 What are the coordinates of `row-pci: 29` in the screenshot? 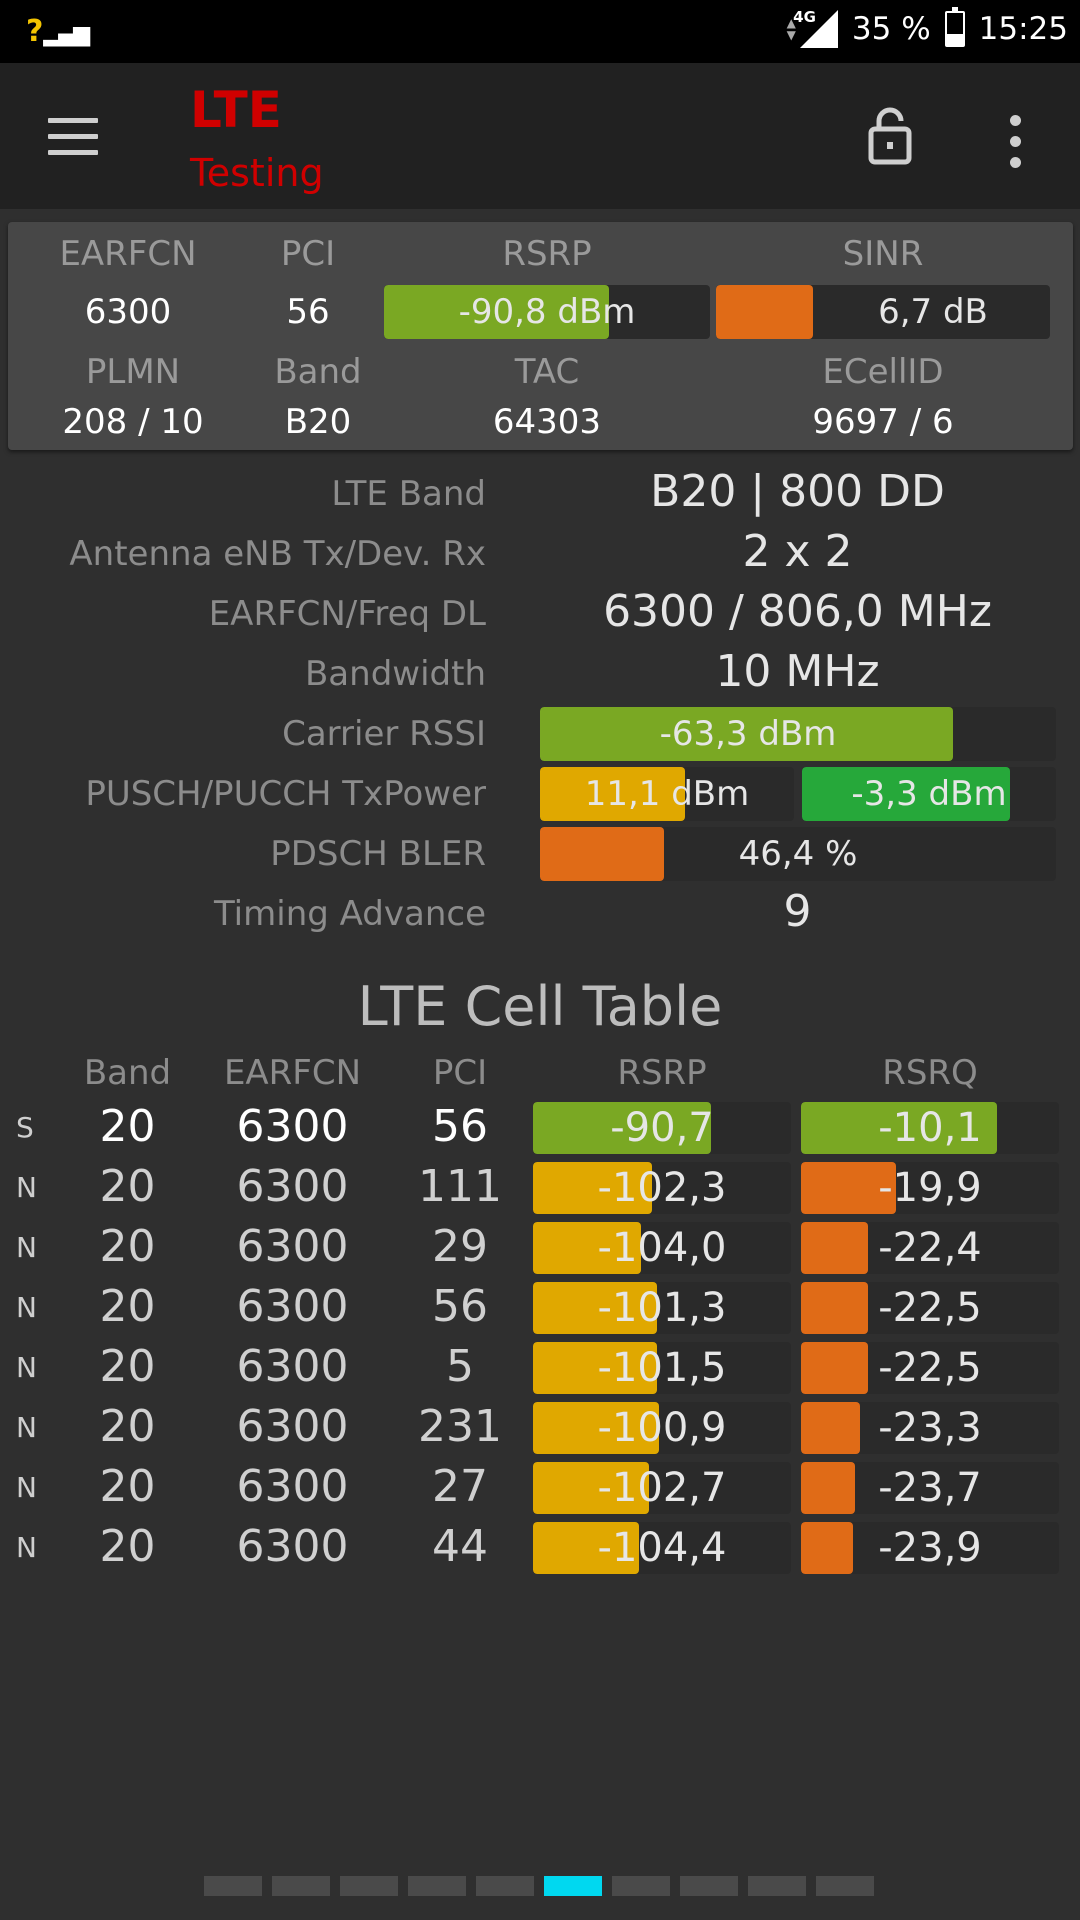 It's located at (460, 1246).